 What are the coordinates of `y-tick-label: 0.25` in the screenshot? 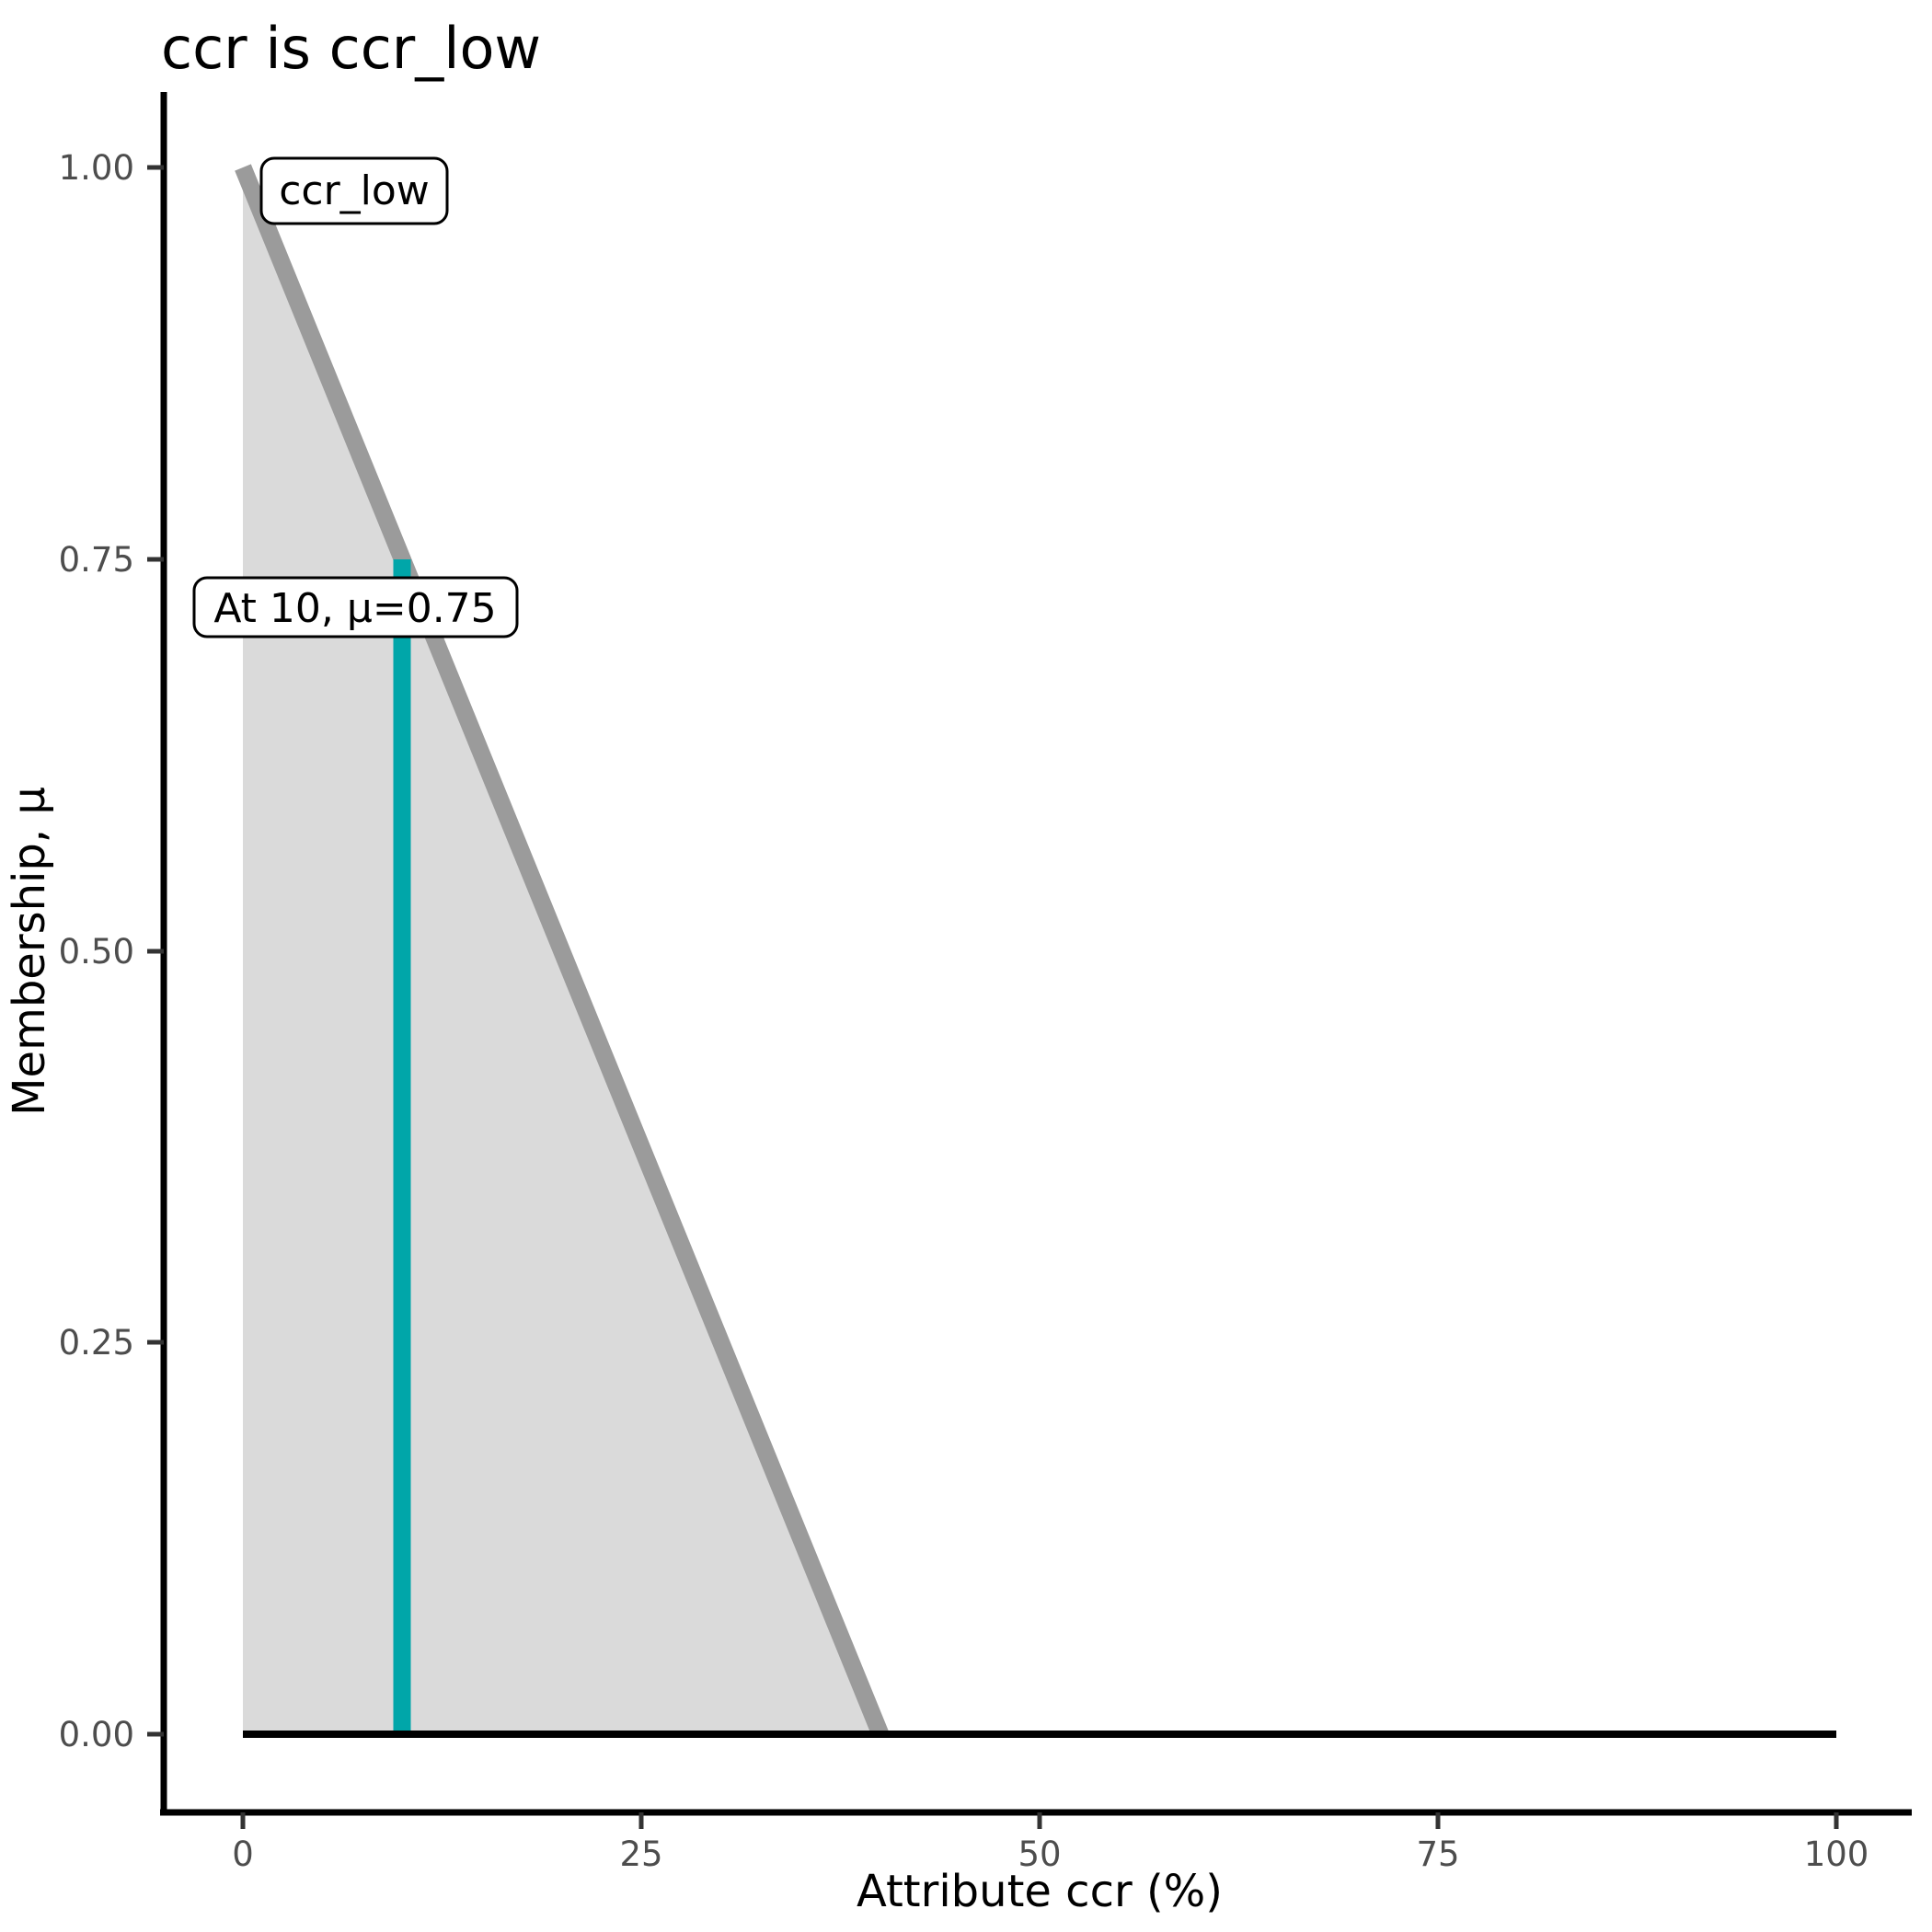 It's located at (96, 1343).